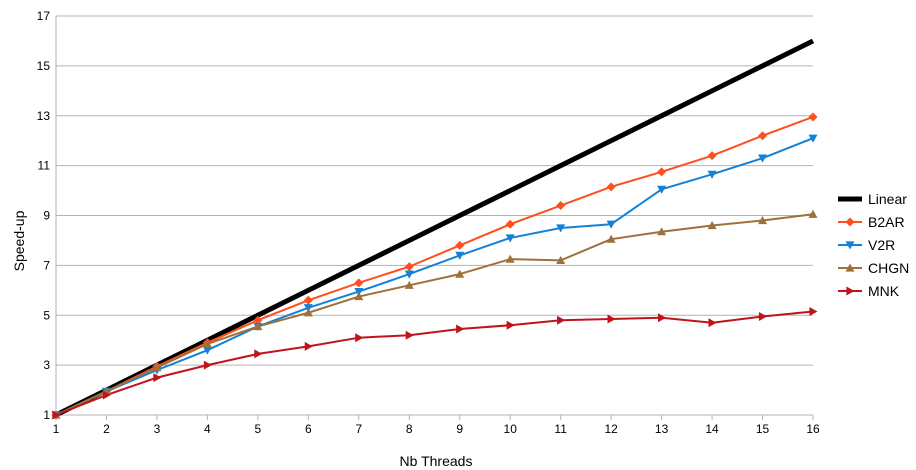 The height and width of the screenshot is (470, 916). I want to click on legend-label-b2ar: B2AR, so click(886, 222).